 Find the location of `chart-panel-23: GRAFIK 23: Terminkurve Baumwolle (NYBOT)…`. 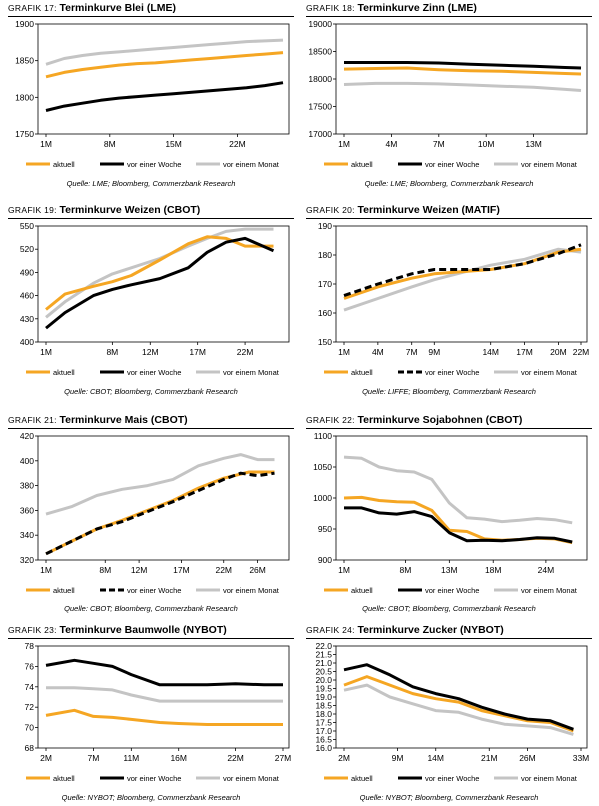

chart-panel-23: GRAFIK 23: Terminkurve Baumwolle (NYBOT)… is located at coordinates (151, 715).